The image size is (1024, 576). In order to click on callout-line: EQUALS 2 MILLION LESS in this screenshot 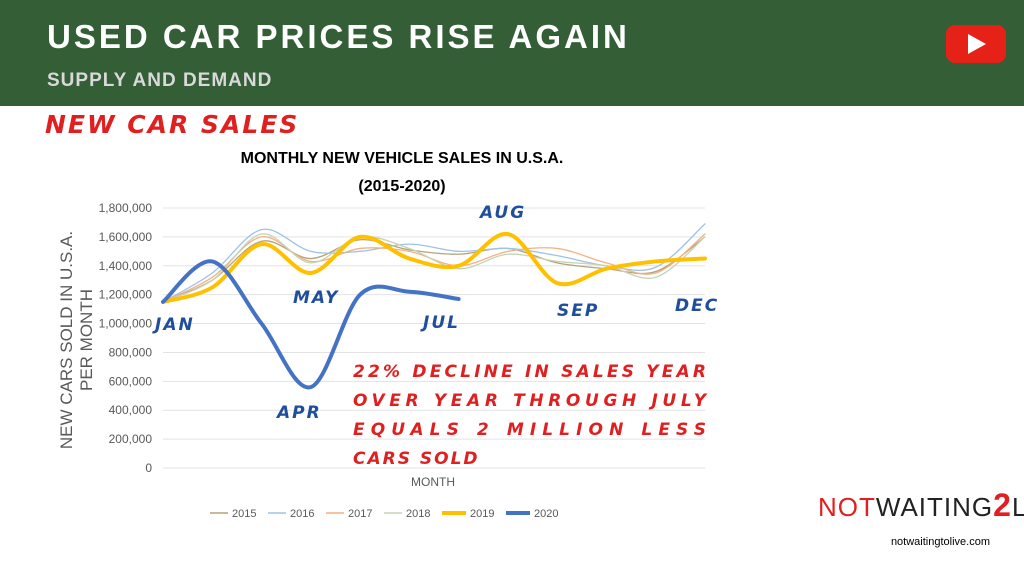, I will do `click(530, 430)`.